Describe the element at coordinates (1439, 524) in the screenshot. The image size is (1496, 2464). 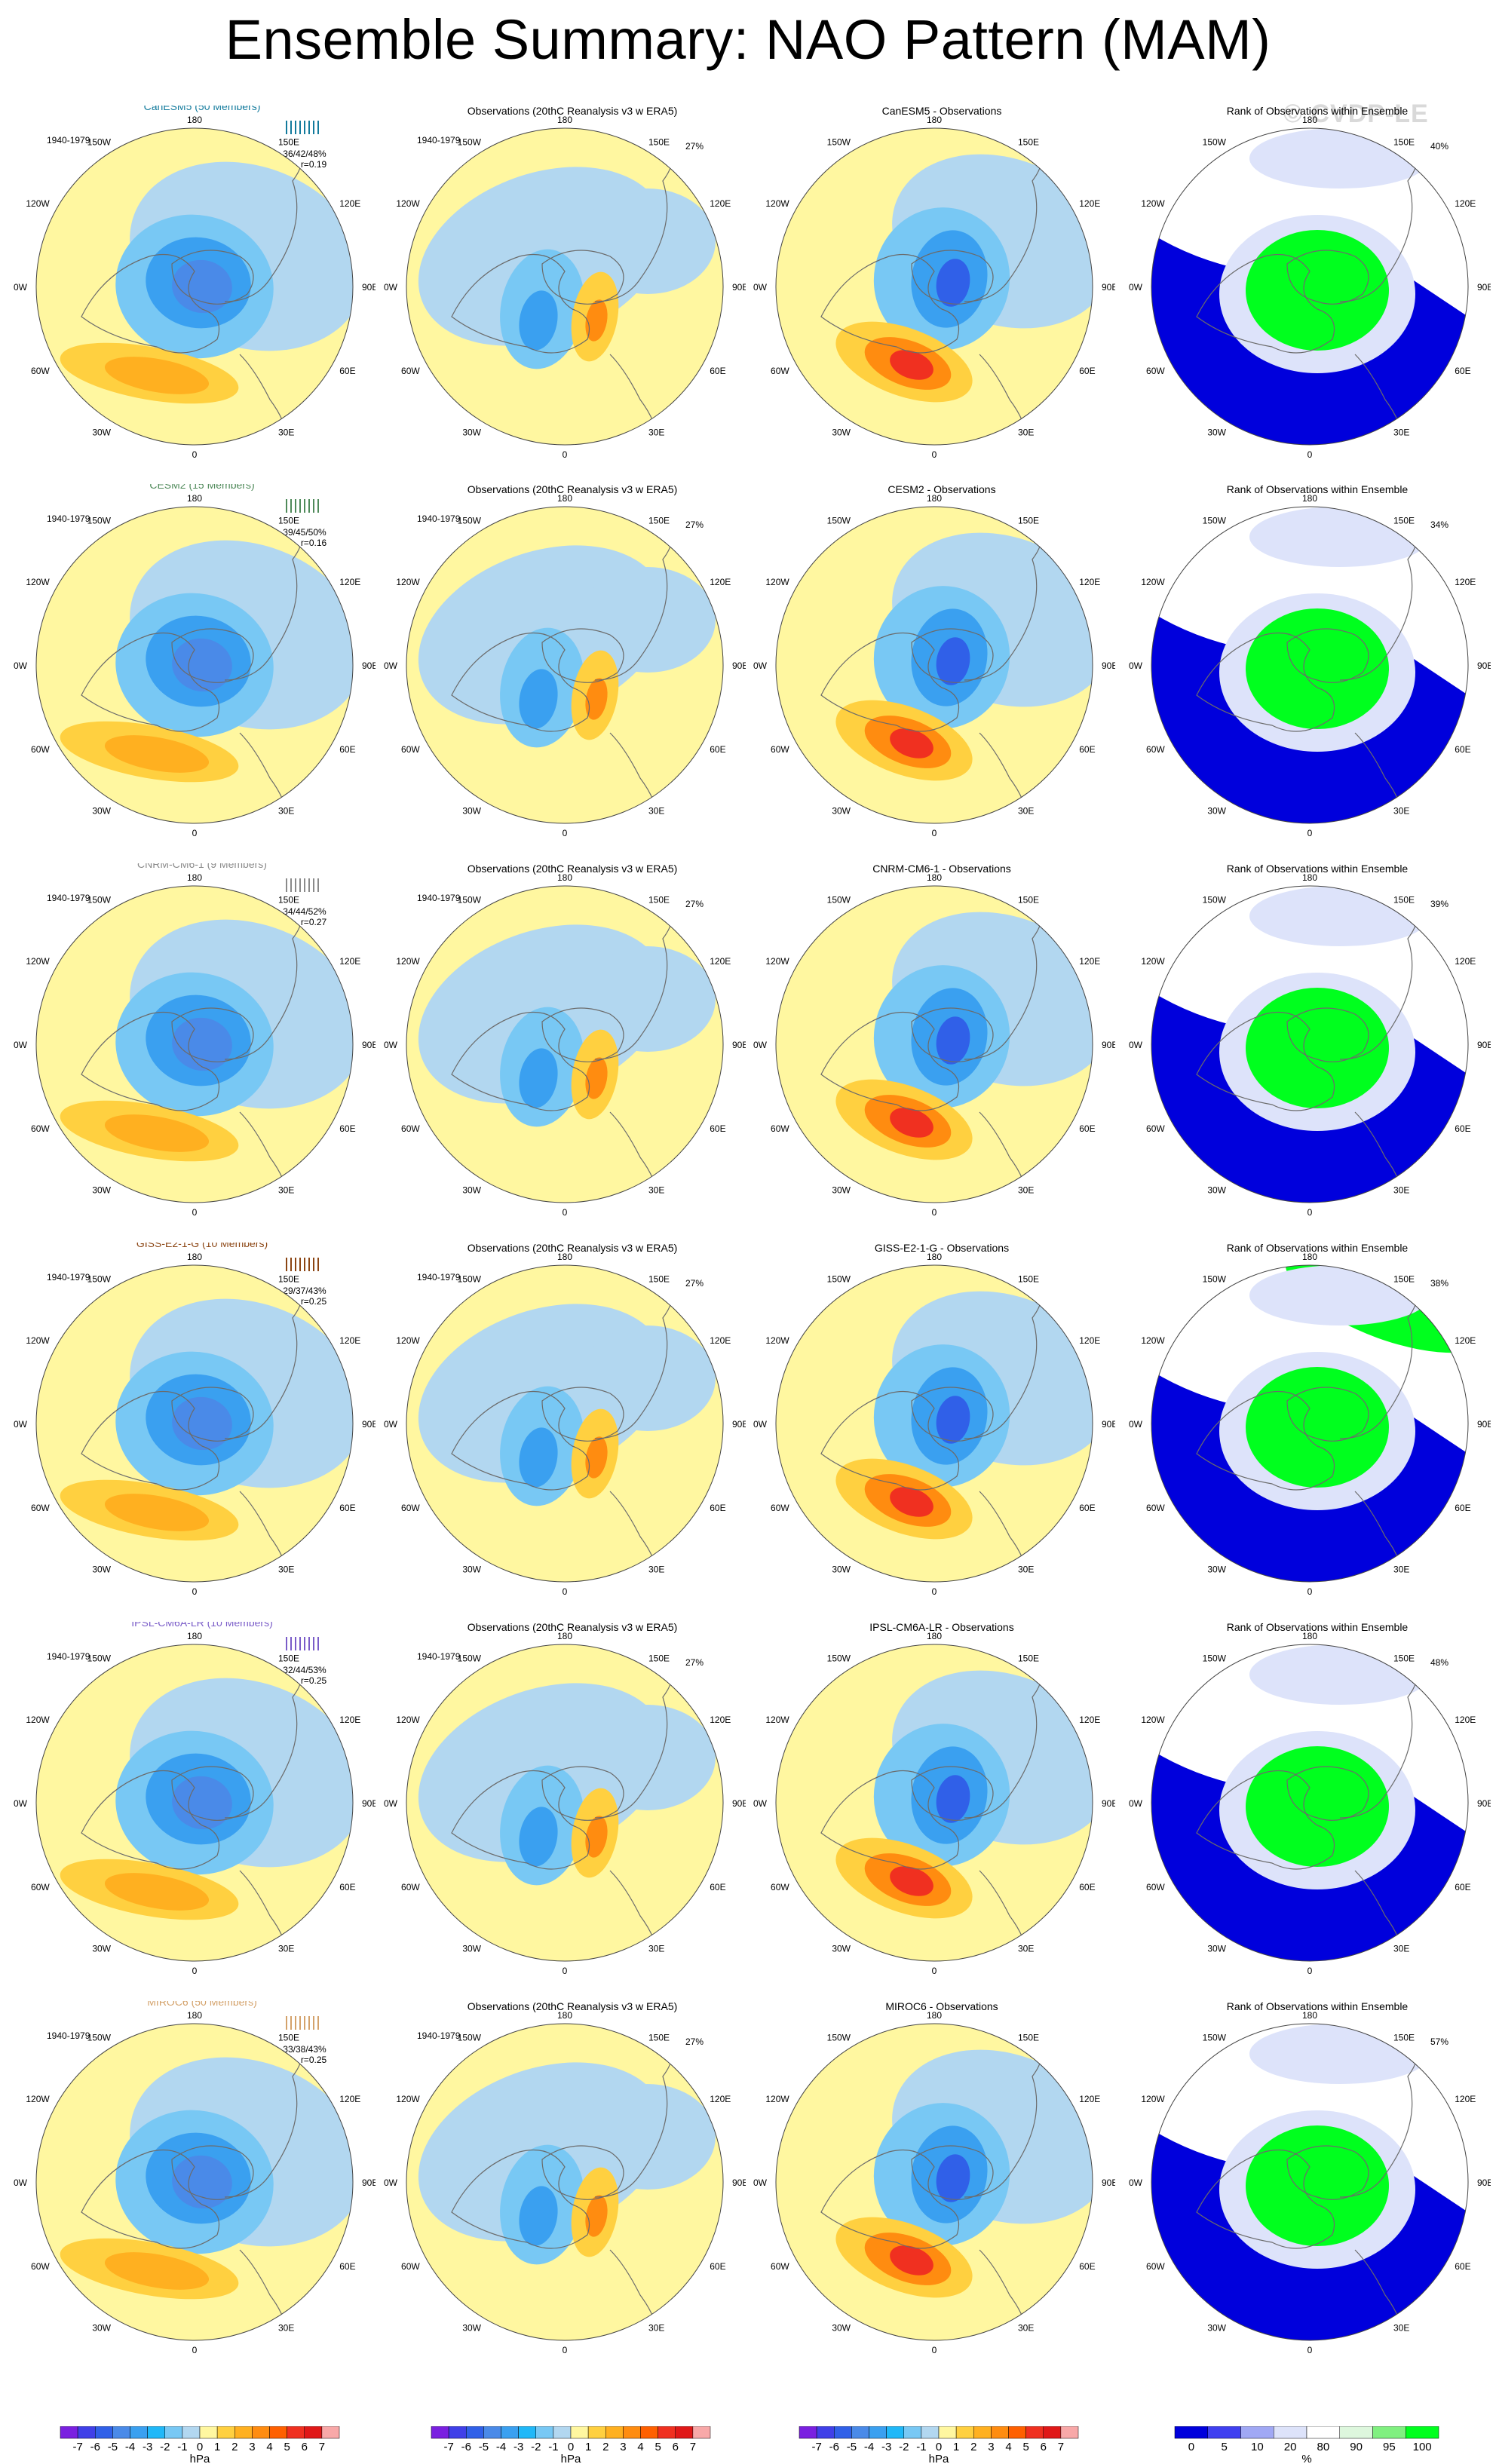
I see `rank-percent: 34%` at that location.